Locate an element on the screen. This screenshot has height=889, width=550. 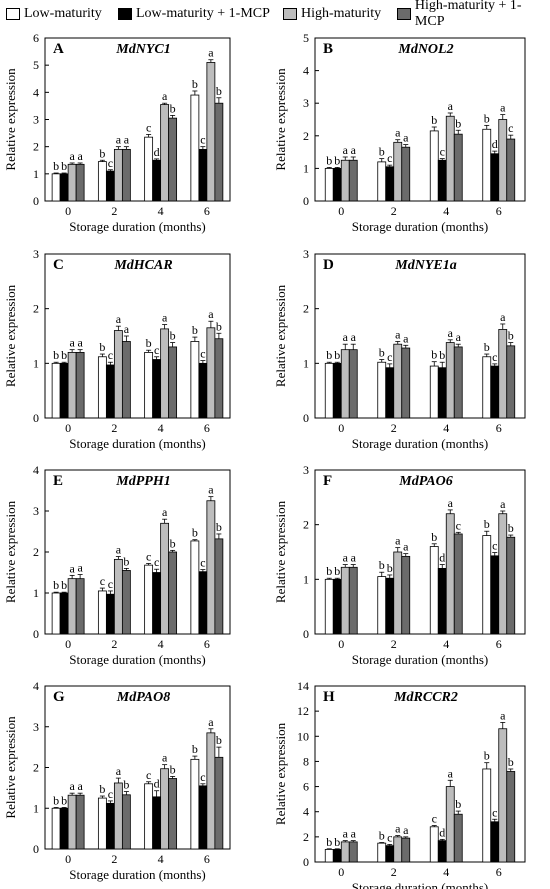
legend-label-high-maturity-1mcp: High-maturity + 1-MCP is located at coordinates (468, 14).